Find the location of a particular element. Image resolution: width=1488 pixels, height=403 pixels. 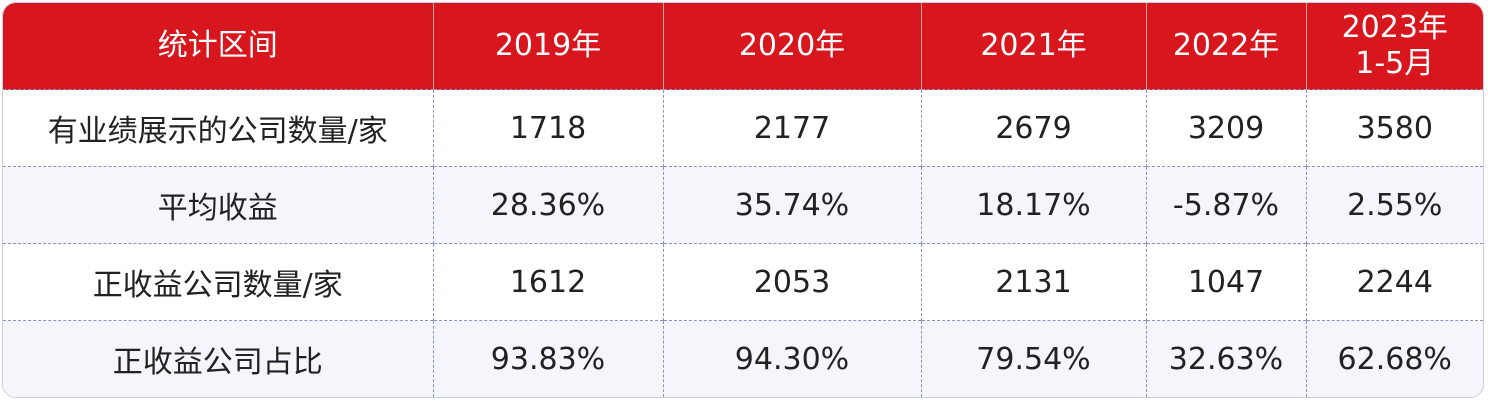

header-cell: 2022年 is located at coordinates (1226, 46).